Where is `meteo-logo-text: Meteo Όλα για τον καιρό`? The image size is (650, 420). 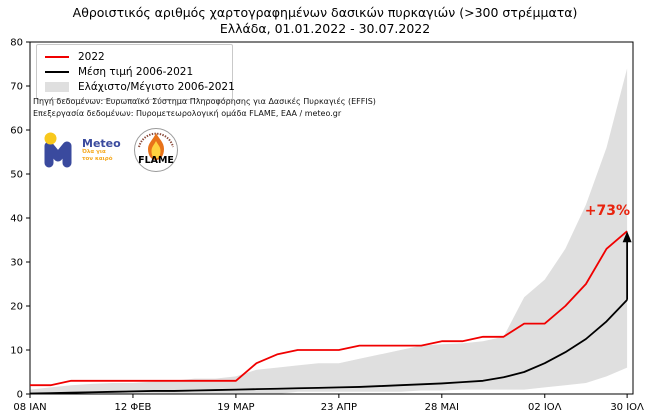 meteo-logo-text: Meteo Όλα για τον καιρό is located at coordinates (101, 150).